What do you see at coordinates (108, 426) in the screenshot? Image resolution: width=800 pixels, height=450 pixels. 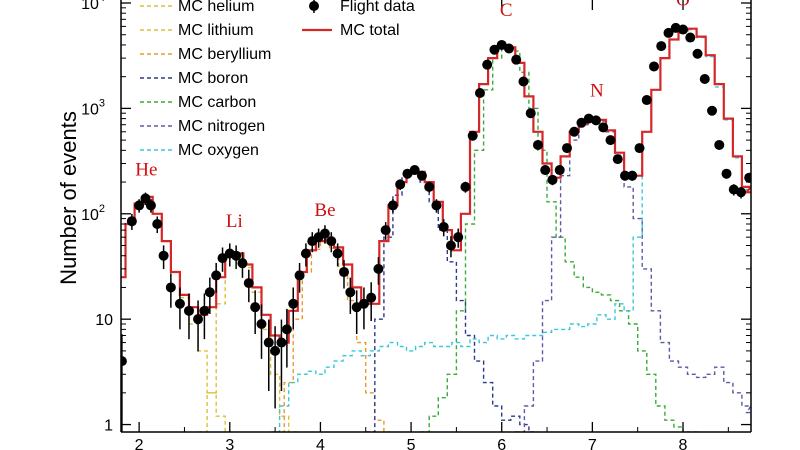 I see `y-tick-label: 1` at bounding box center [108, 426].